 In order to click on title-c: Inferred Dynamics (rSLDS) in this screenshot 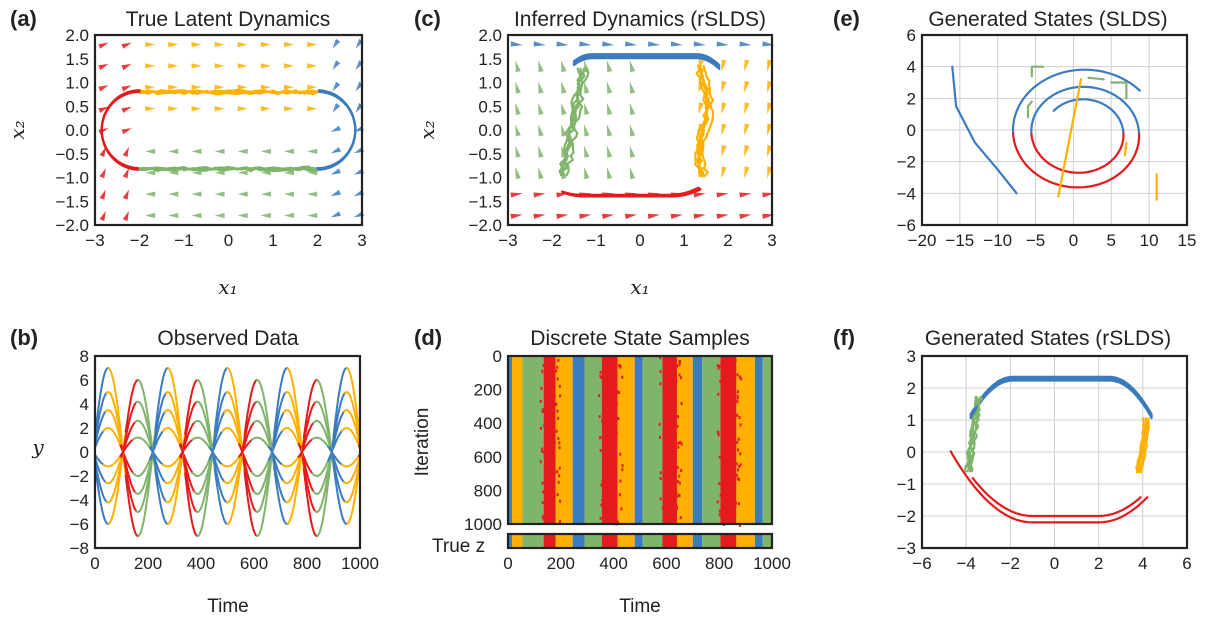, I will do `click(640, 19)`.